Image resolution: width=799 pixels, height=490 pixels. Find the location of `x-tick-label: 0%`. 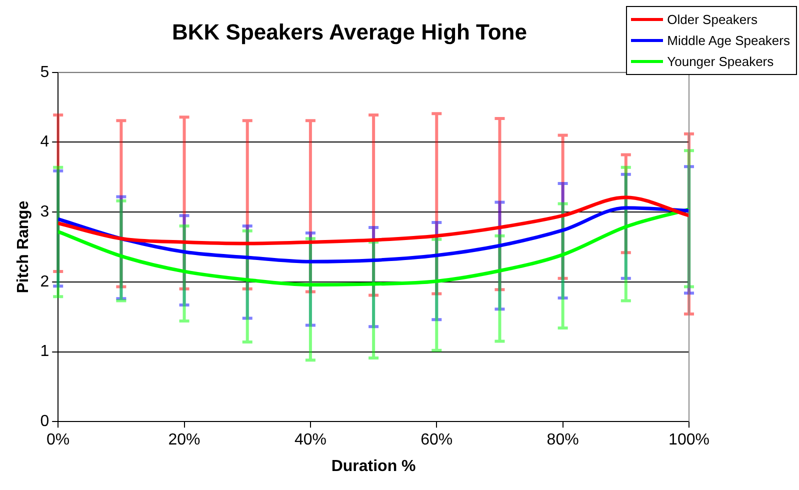

x-tick-label: 0% is located at coordinates (58, 440).